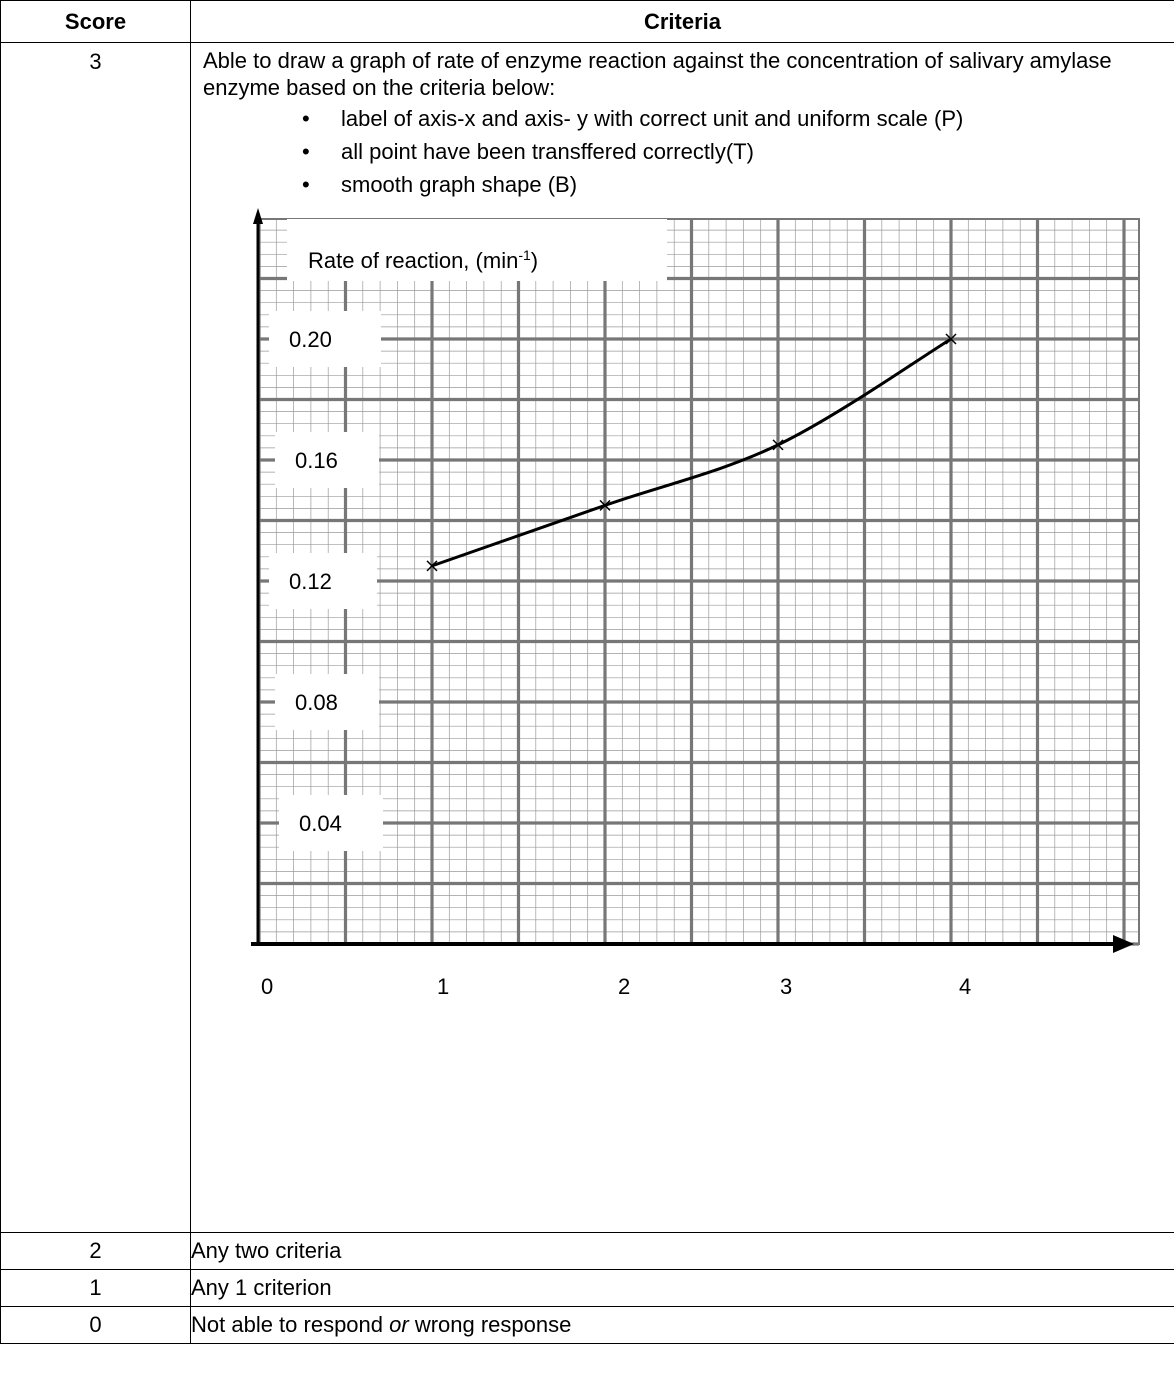  I want to click on y-tick-label: 0.20, so click(310, 339).